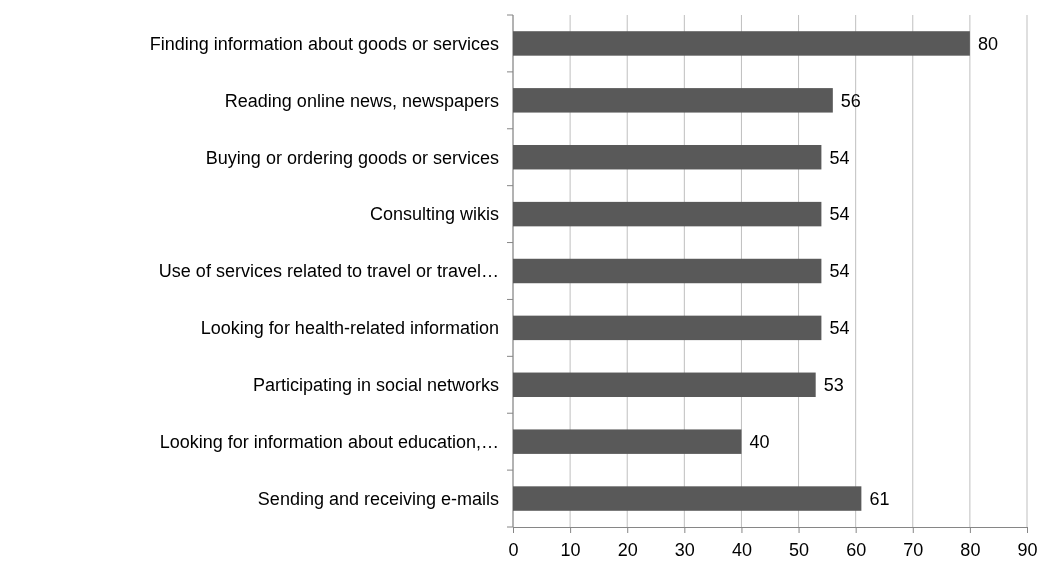 This screenshot has width=1053, height=572. Describe the element at coordinates (879, 498) in the screenshot. I see `data-label: 61` at that location.